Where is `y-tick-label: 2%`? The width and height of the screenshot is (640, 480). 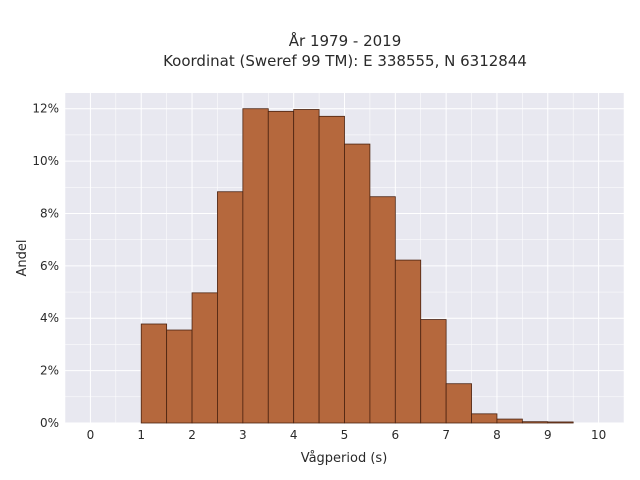
y-tick-label: 2% is located at coordinates (49, 371).